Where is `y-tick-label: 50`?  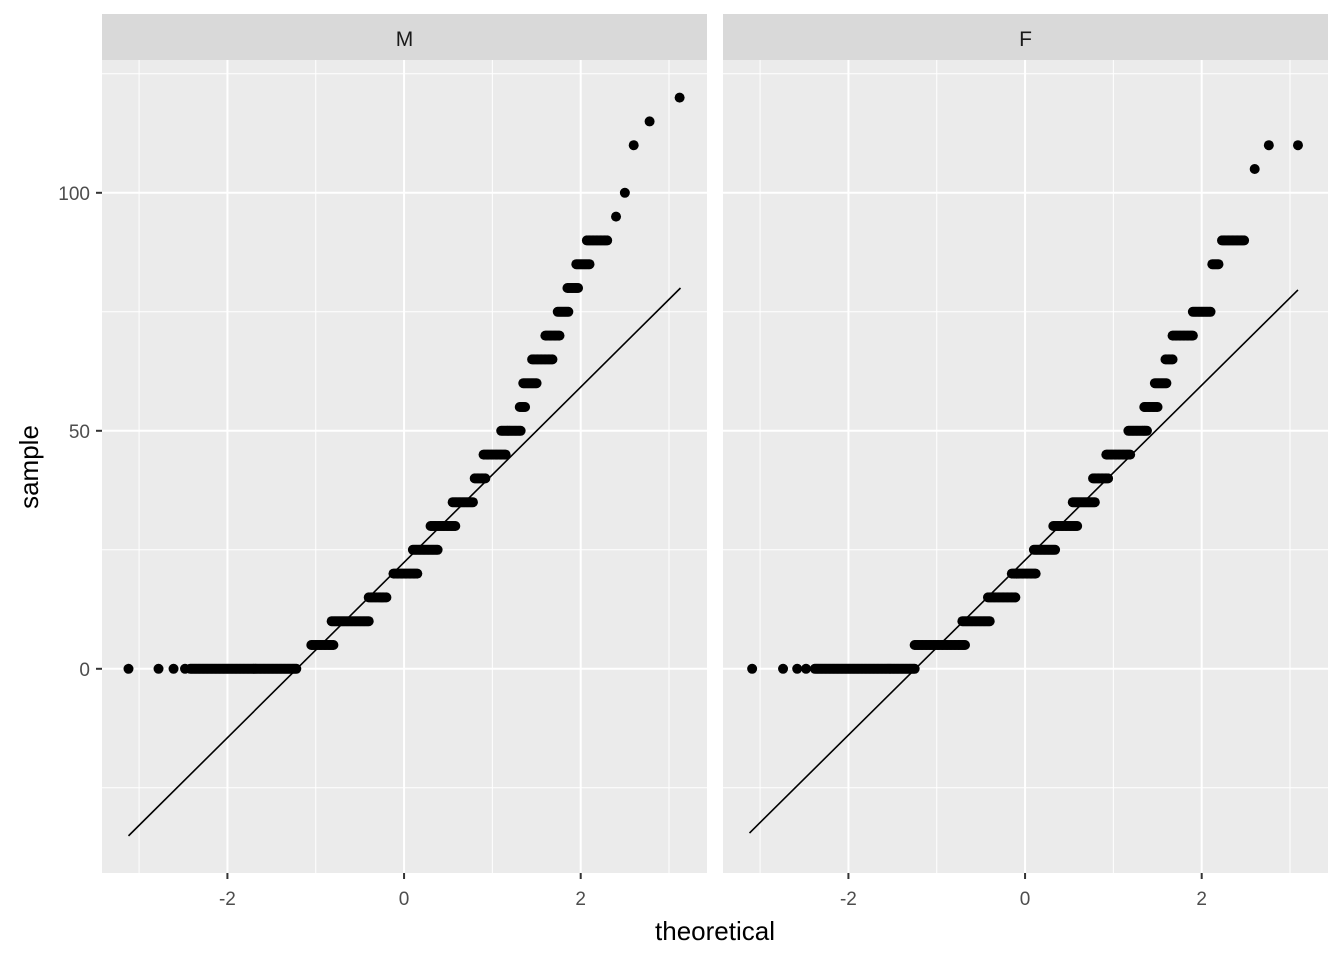
y-tick-label: 50 is located at coordinates (79, 432).